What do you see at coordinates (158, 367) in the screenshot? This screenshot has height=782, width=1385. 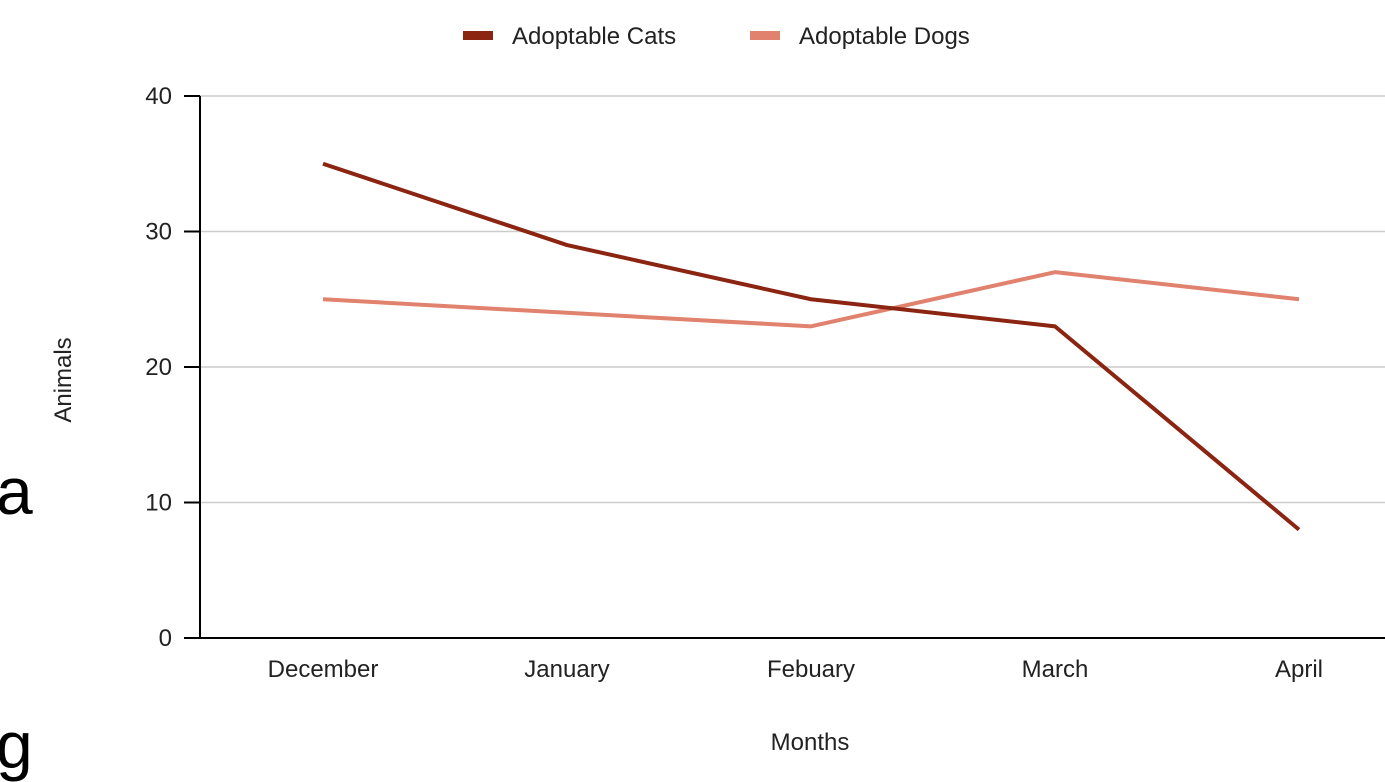 I see `y-tick-label: 20` at bounding box center [158, 367].